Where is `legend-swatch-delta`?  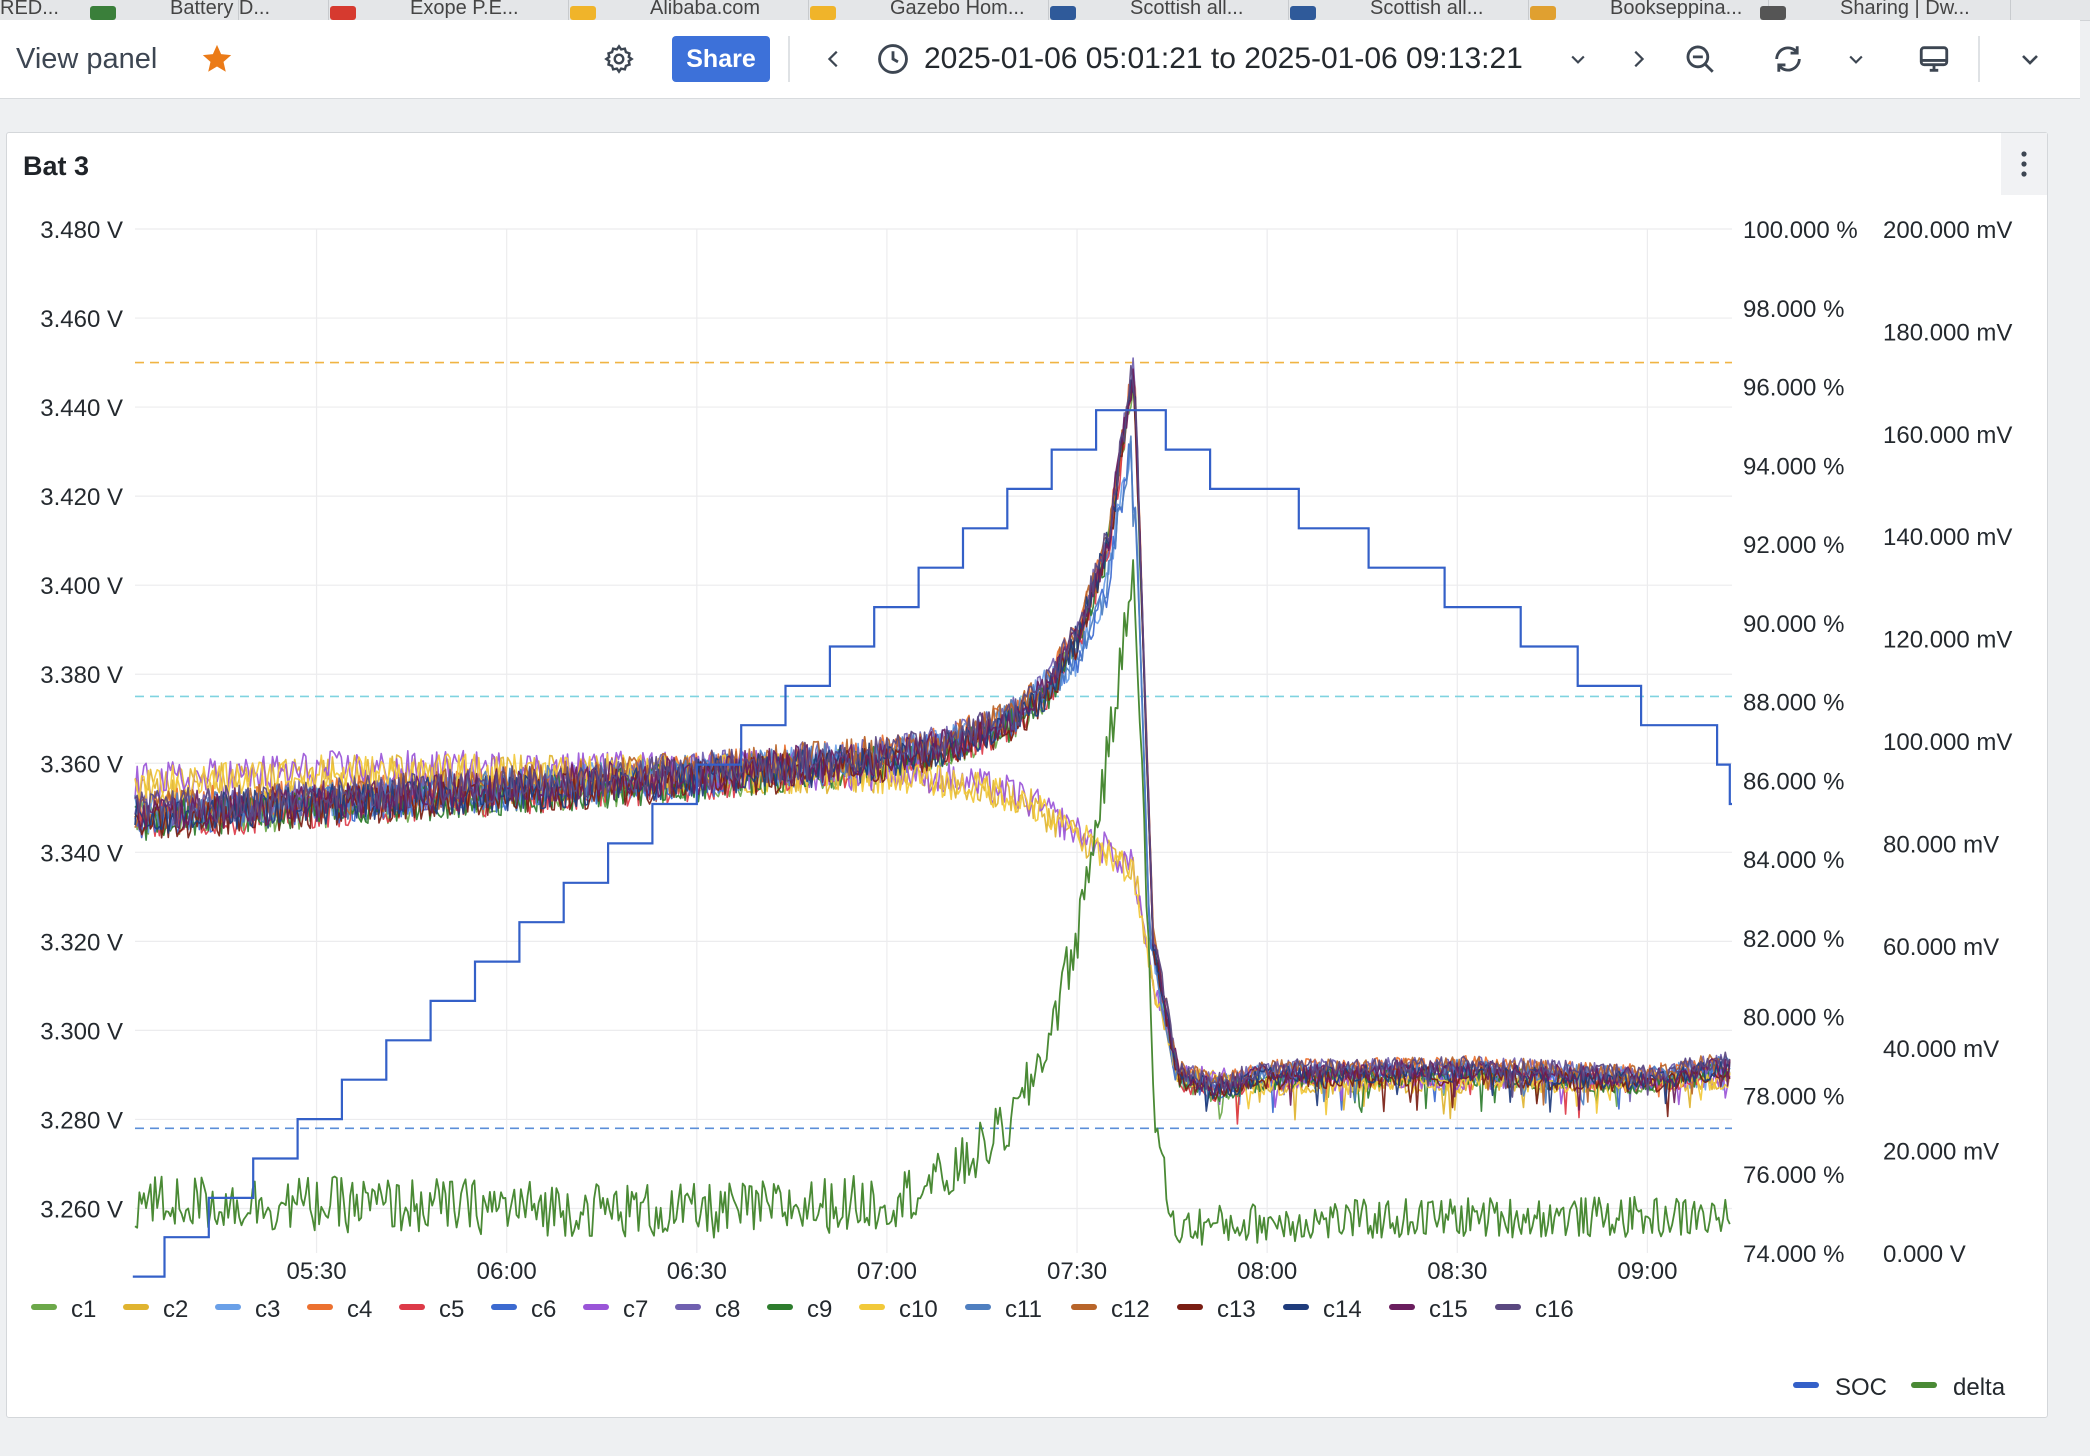
legend-swatch-delta is located at coordinates (1924, 1385).